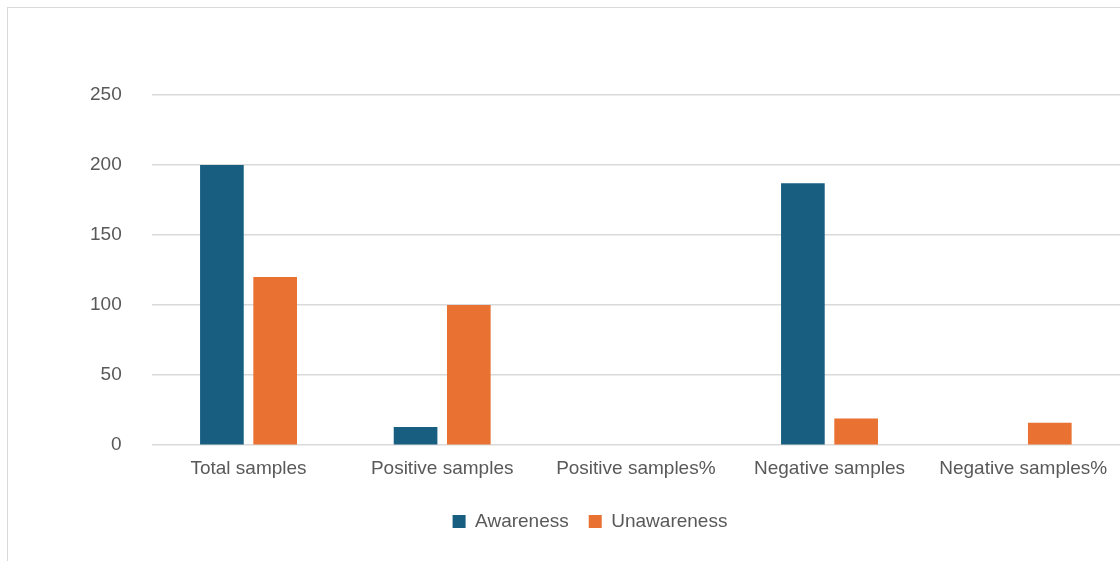 The height and width of the screenshot is (561, 1120). What do you see at coordinates (106, 304) in the screenshot?
I see `y-tick-label: 100` at bounding box center [106, 304].